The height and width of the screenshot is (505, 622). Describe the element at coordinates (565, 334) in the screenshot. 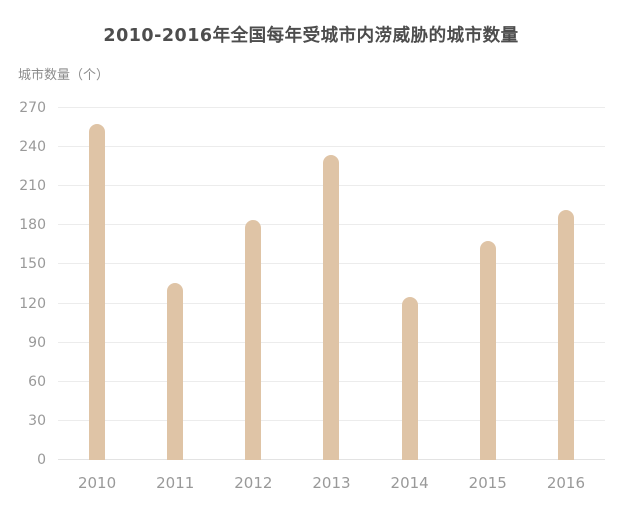

I see `bar-2016` at that location.